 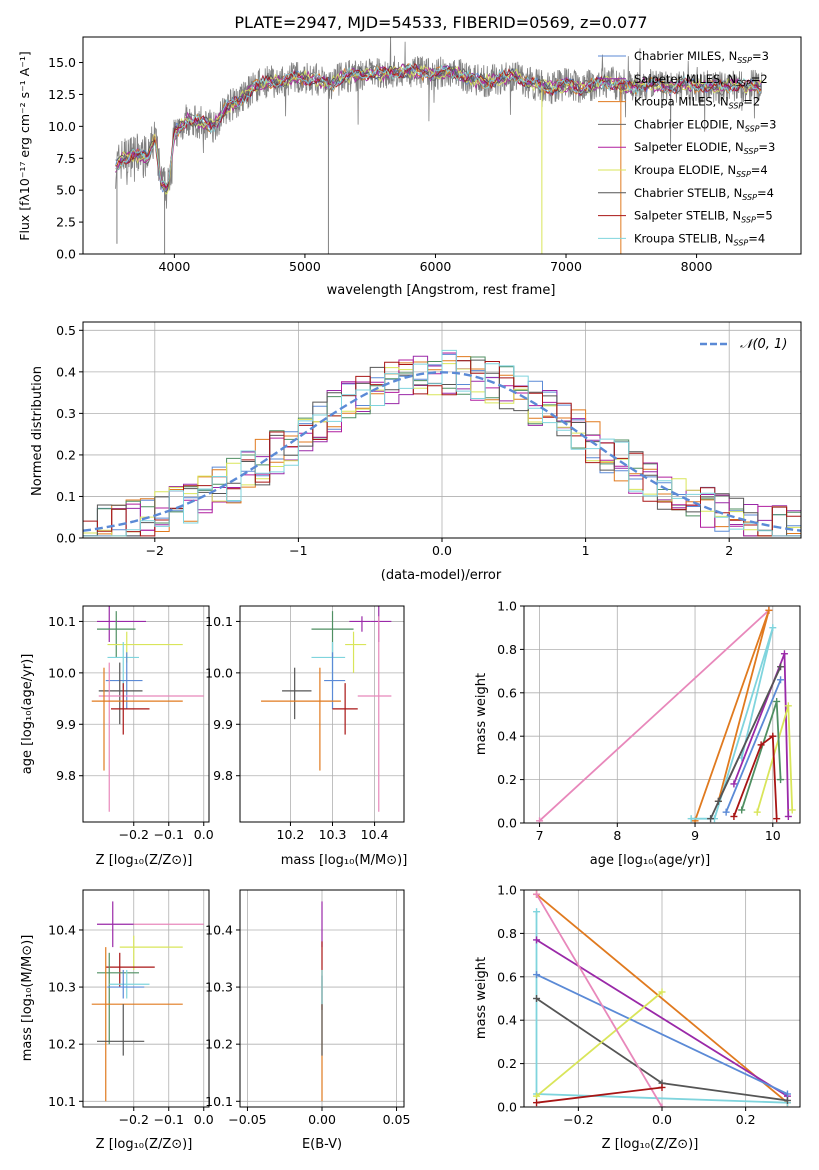 I want to click on mass-vs-z-xtick-label: 0.0, so click(x=204, y=1119).